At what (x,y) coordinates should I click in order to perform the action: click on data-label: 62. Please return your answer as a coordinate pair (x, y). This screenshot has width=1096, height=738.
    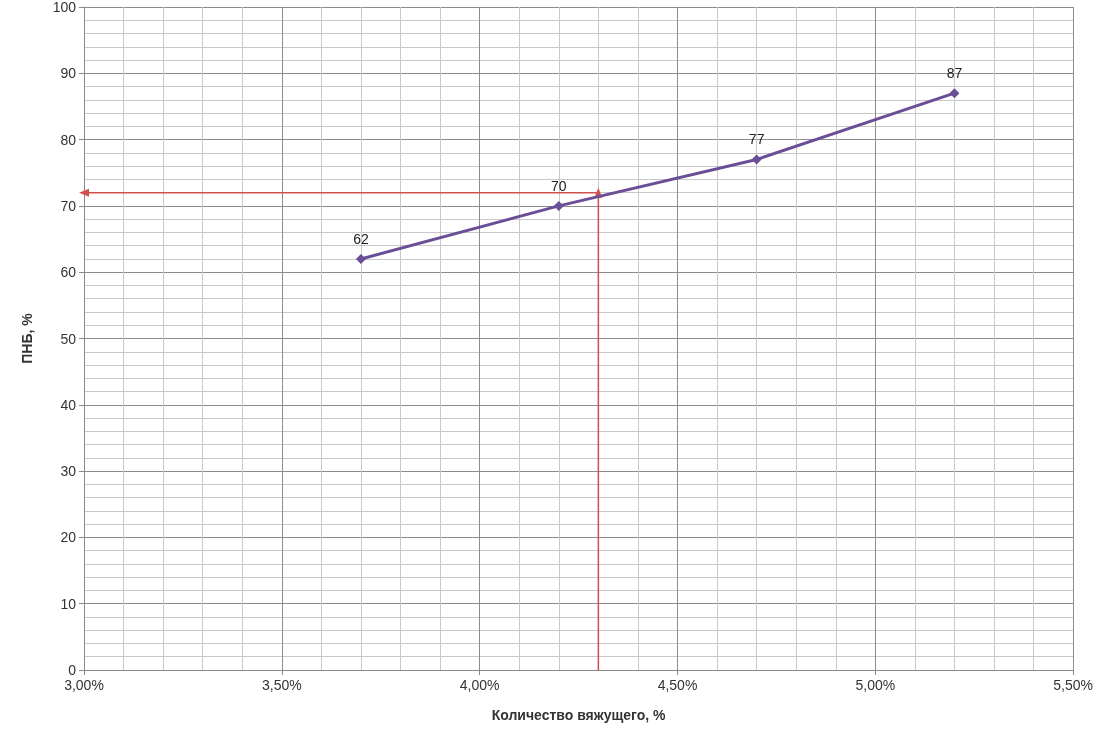
    Looking at the image, I should click on (361, 238).